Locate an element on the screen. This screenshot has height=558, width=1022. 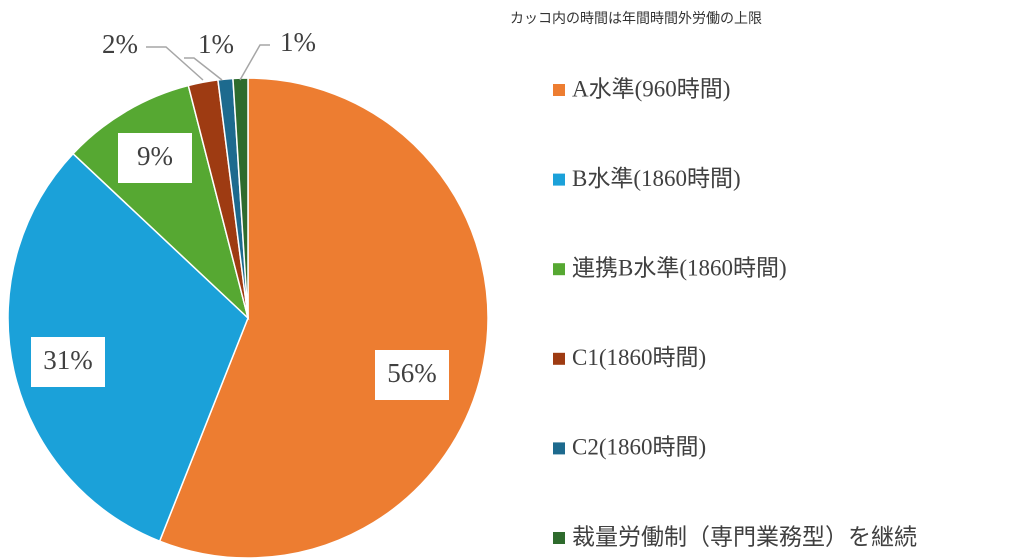
annotation: カッコ内の時間は年間時間外労働の上限 is located at coordinates (636, 19).